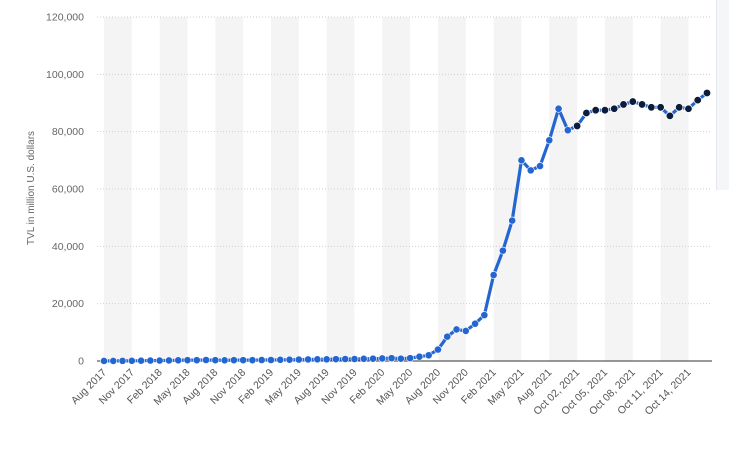 This screenshot has width=729, height=456. I want to click on y-tick-label: 100,000, so click(65, 75).